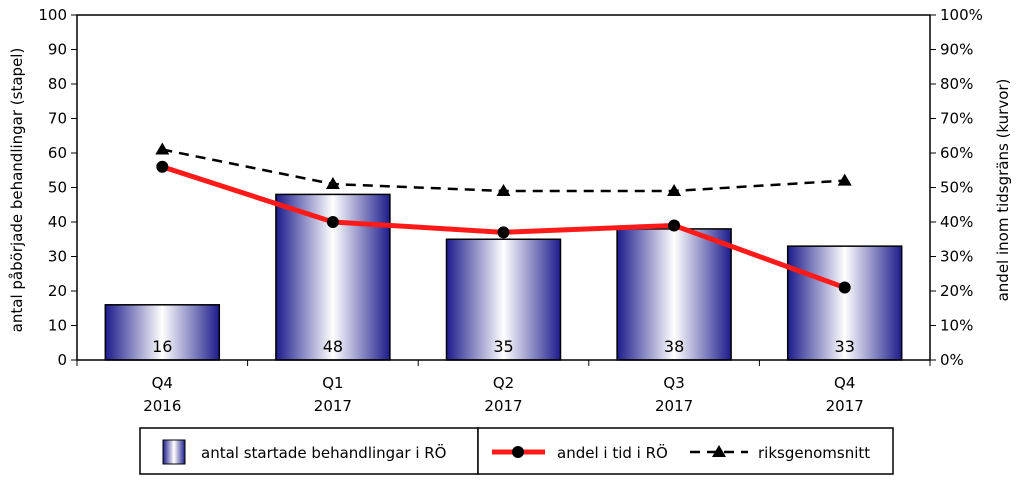 The height and width of the screenshot is (480, 1024). I want to click on left-tick-label: 60, so click(57, 153).